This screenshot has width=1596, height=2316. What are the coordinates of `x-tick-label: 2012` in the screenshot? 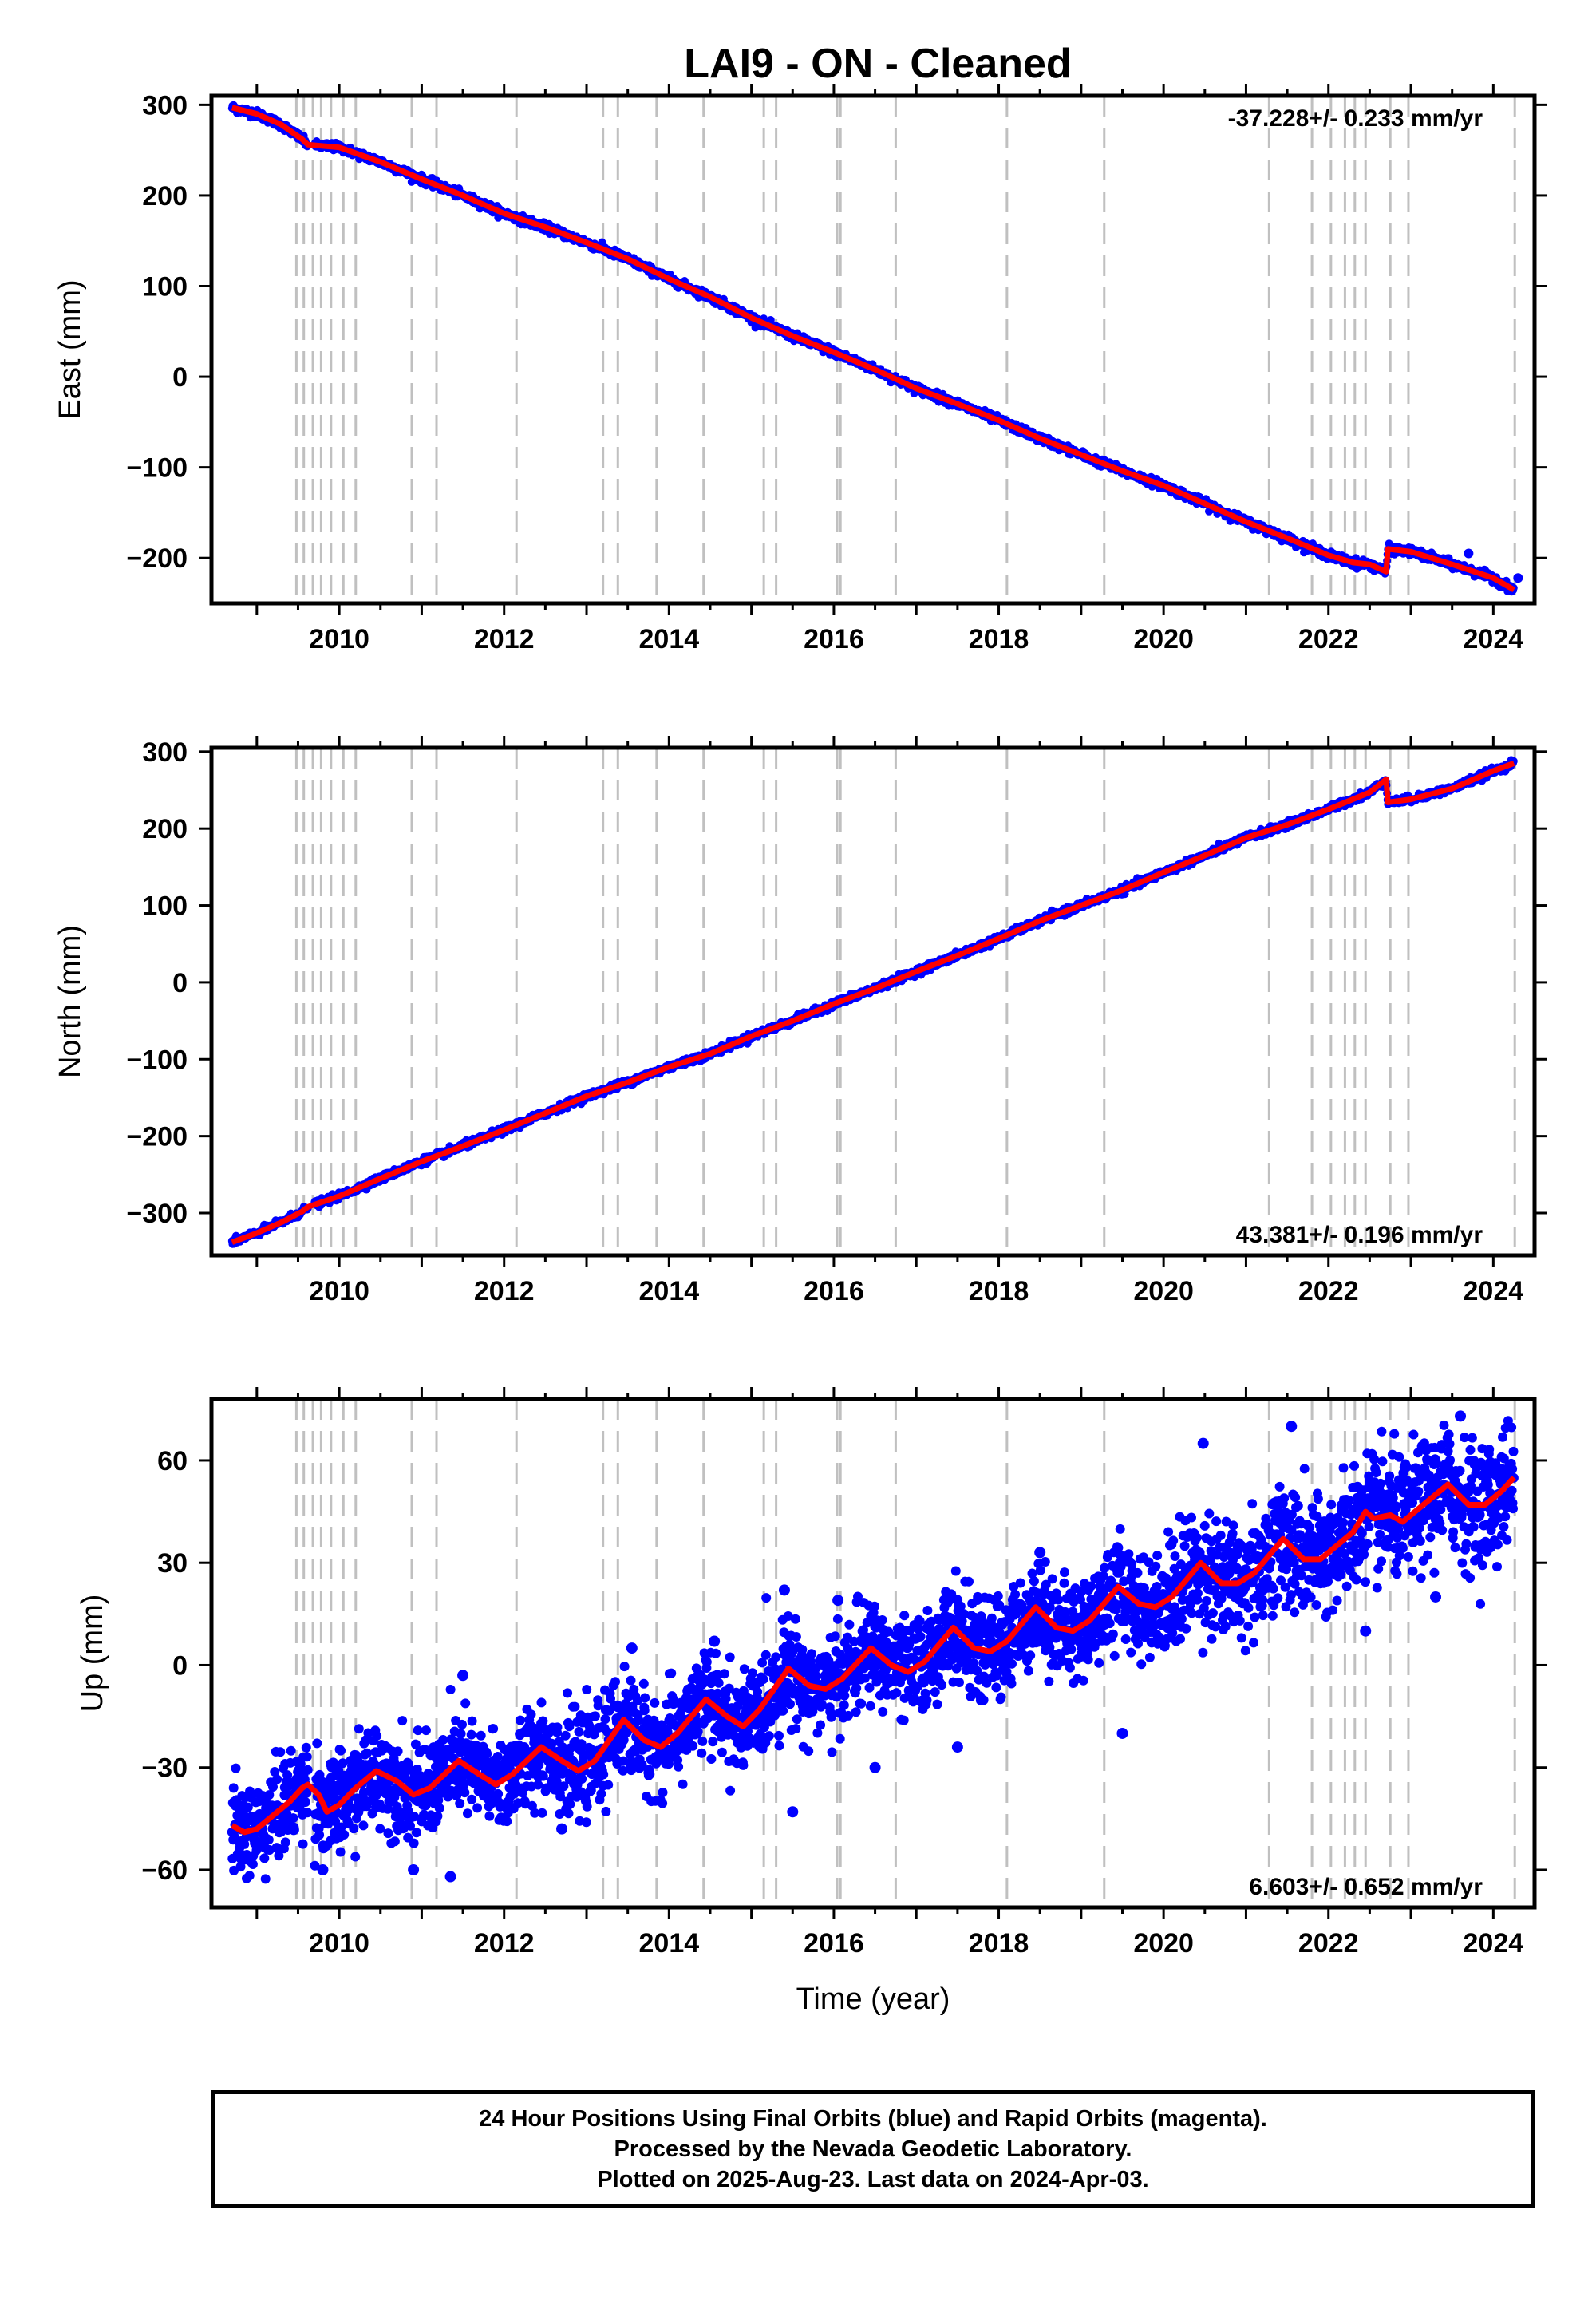 It's located at (504, 639).